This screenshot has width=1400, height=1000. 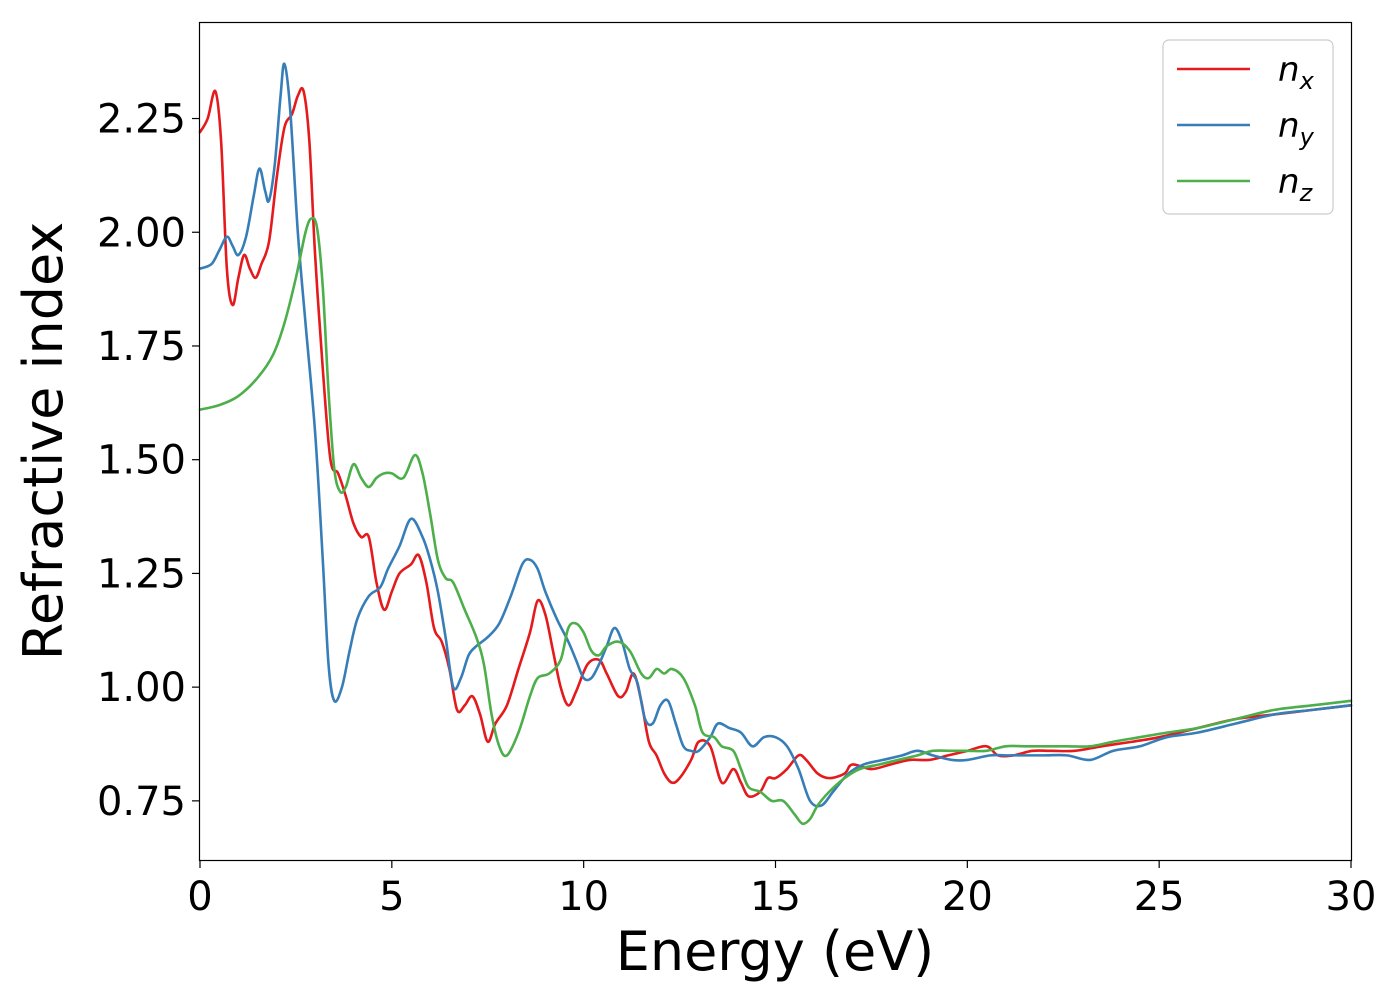 What do you see at coordinates (199, 897) in the screenshot?
I see `x-tick-label: 0` at bounding box center [199, 897].